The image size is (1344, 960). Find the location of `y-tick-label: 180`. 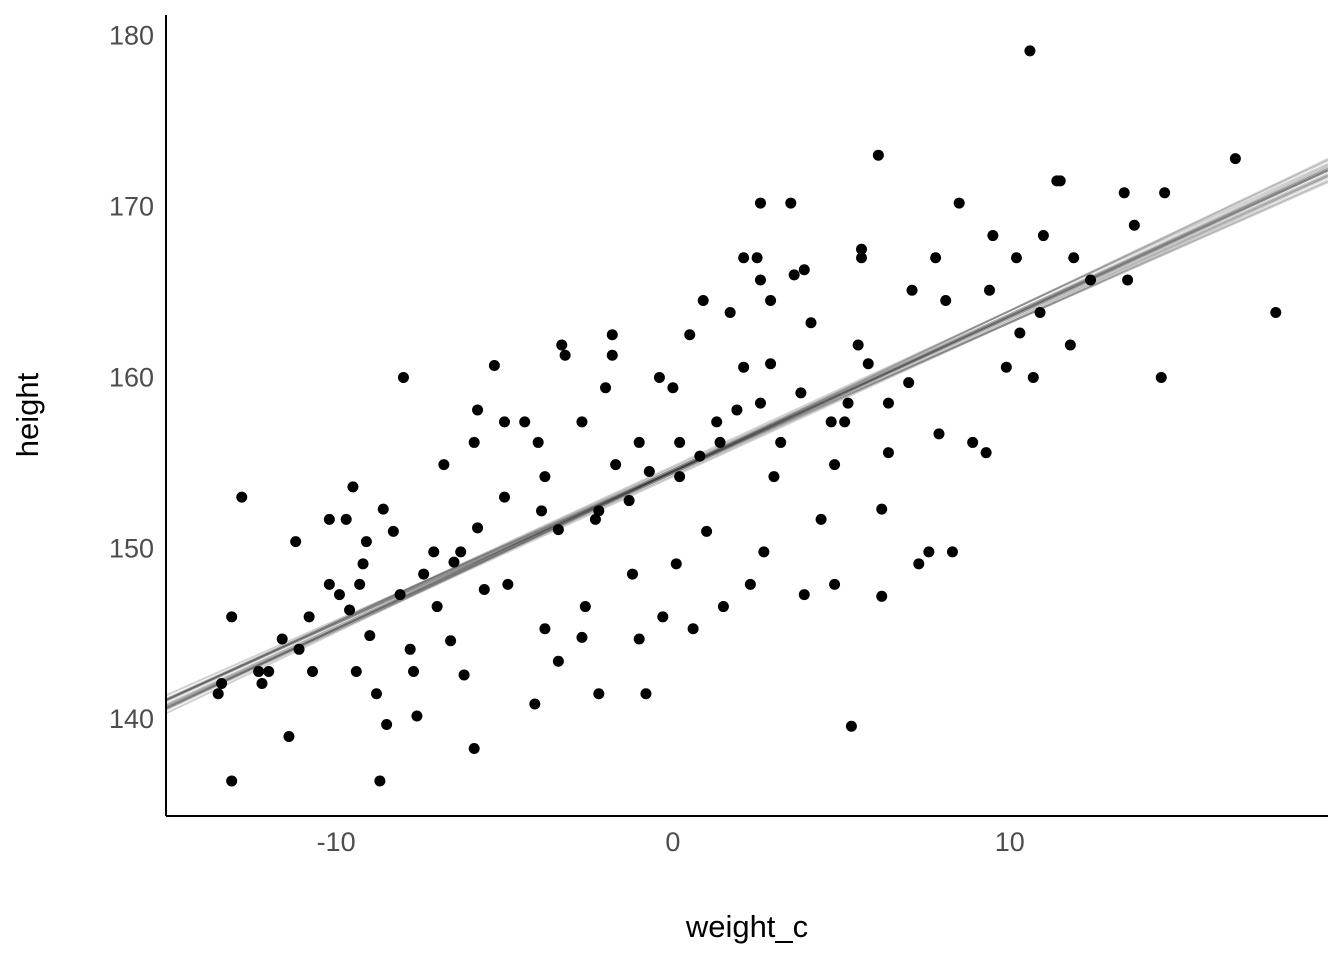

y-tick-label: 180 is located at coordinates (131, 35).